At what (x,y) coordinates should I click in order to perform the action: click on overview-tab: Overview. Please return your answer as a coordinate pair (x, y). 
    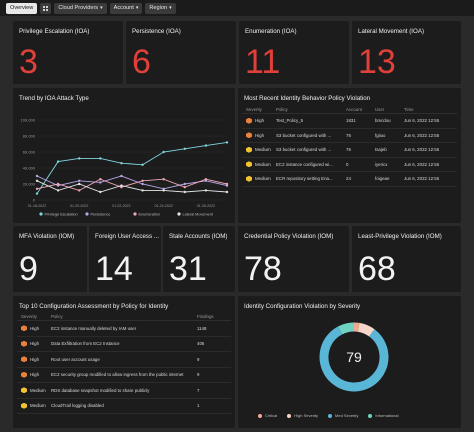
    Looking at the image, I should click on (22, 8).